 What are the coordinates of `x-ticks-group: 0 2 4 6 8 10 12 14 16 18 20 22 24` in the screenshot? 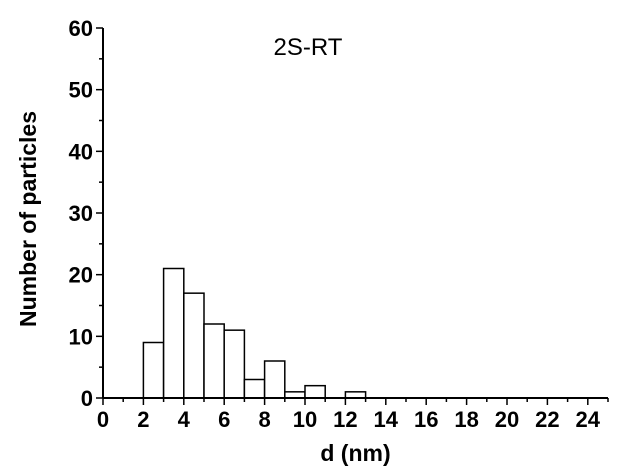 It's located at (352, 415).